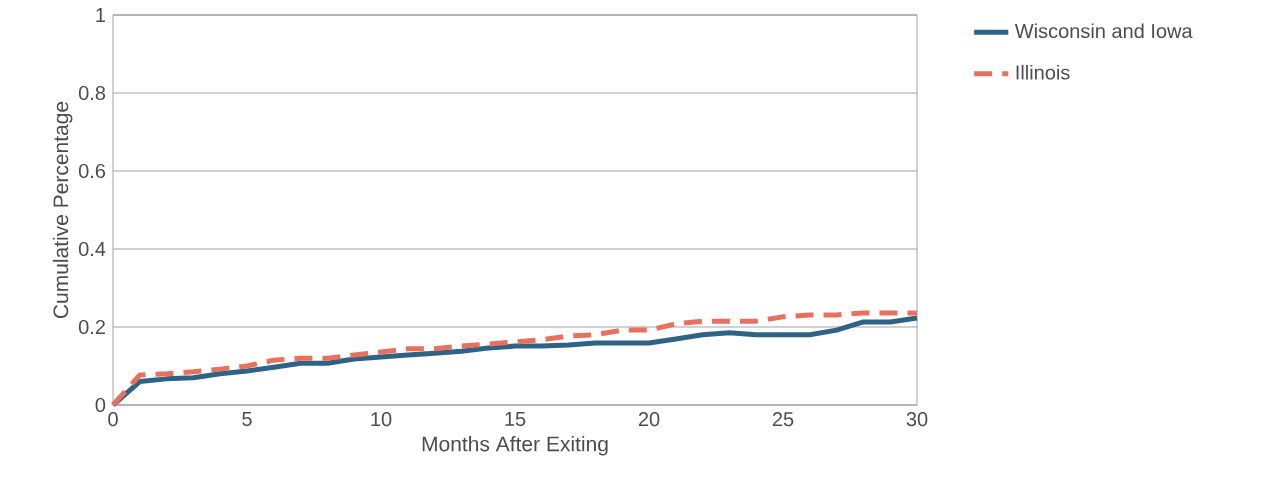  I want to click on y-tick-label: 0.8, so click(92, 93).